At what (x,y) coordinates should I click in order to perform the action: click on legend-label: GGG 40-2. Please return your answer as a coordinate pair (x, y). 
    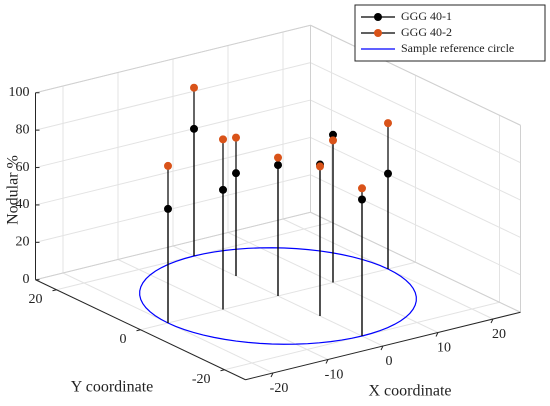
    Looking at the image, I should click on (426, 32).